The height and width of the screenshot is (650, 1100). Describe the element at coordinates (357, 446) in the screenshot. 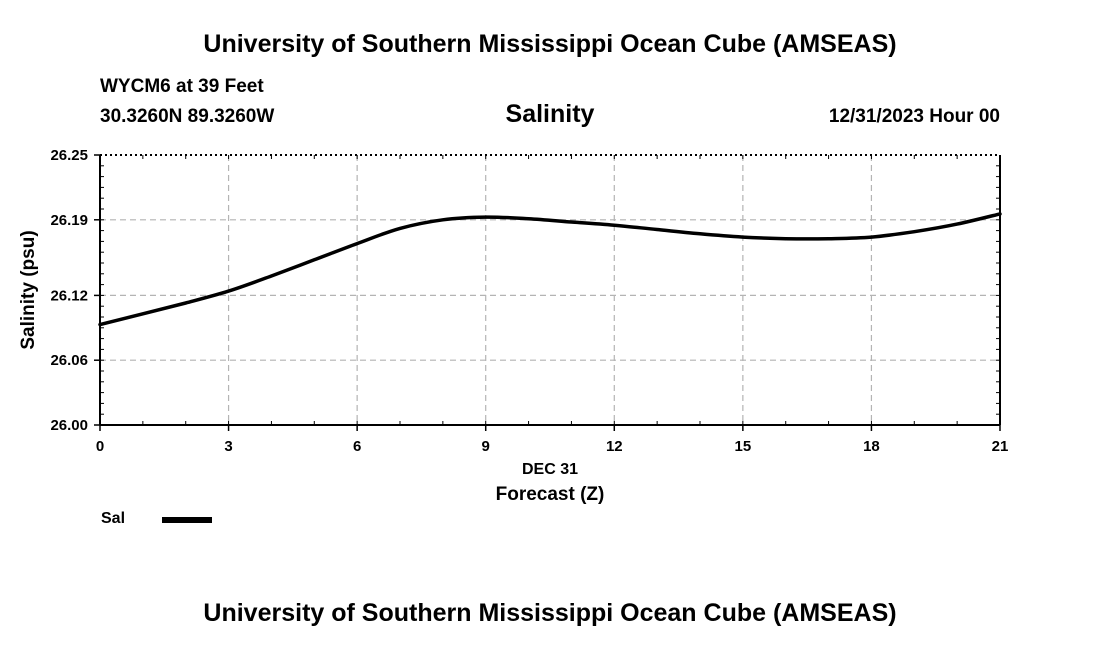

I see `x-tick-label: 6` at that location.